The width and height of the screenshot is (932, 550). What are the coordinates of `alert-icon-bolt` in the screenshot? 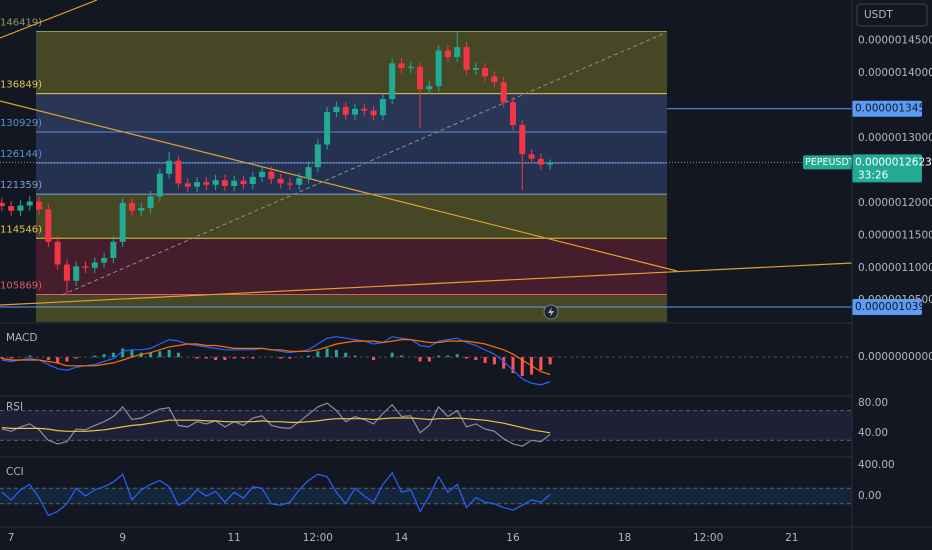 It's located at (551, 312).